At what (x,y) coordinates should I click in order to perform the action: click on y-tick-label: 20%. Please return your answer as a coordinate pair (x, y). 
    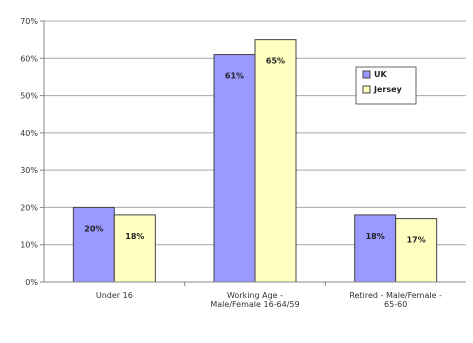
    Looking at the image, I should click on (29, 207).